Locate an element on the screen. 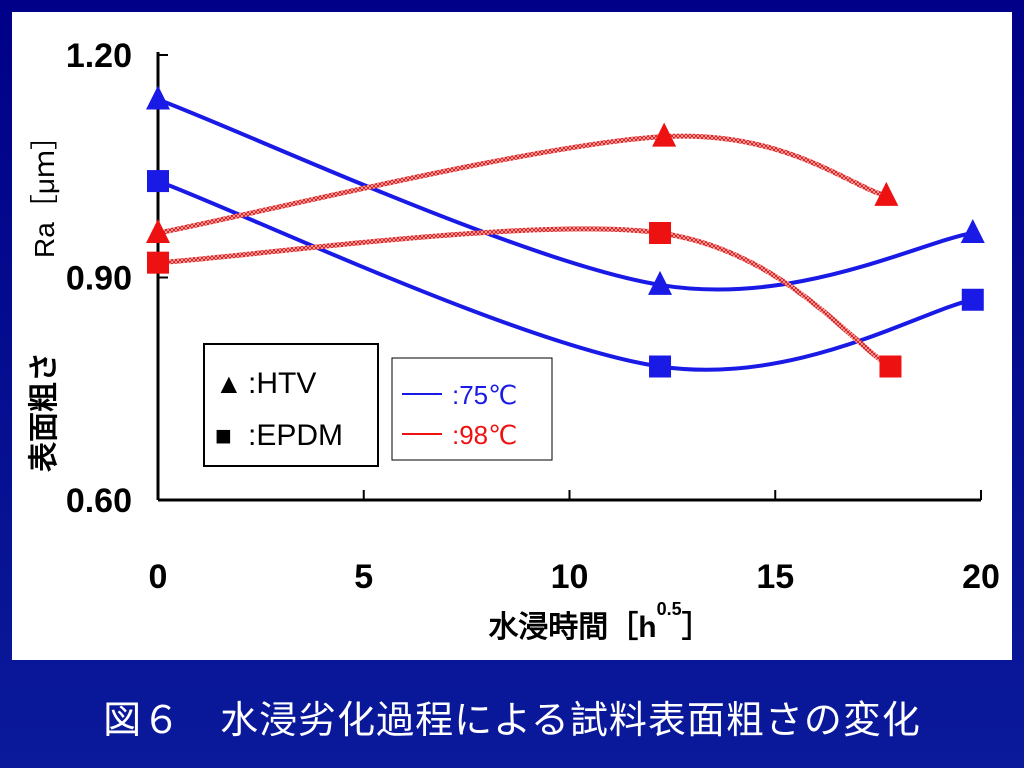 The width and height of the screenshot is (1024, 768). x-tick-label: 10 is located at coordinates (570, 577).